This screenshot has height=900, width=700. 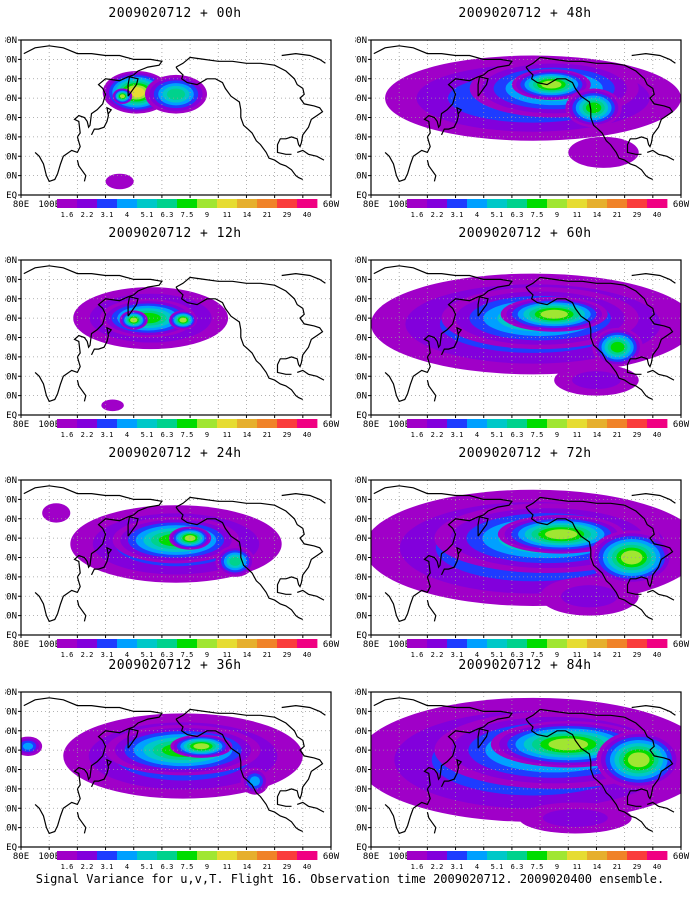 I want to click on contour-fill-layer, so click(x=162, y=543).